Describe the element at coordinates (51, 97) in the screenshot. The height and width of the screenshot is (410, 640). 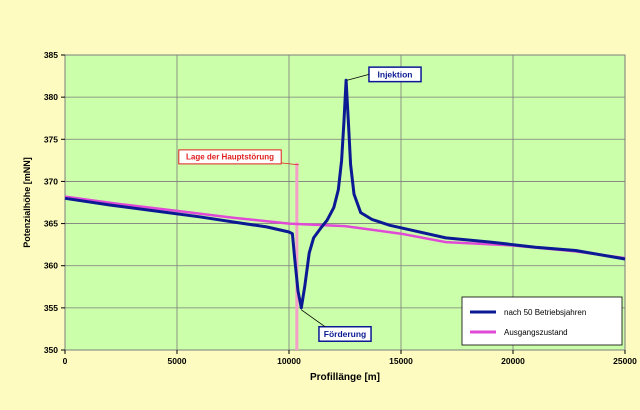
I see `y-tick-label: 380` at that location.